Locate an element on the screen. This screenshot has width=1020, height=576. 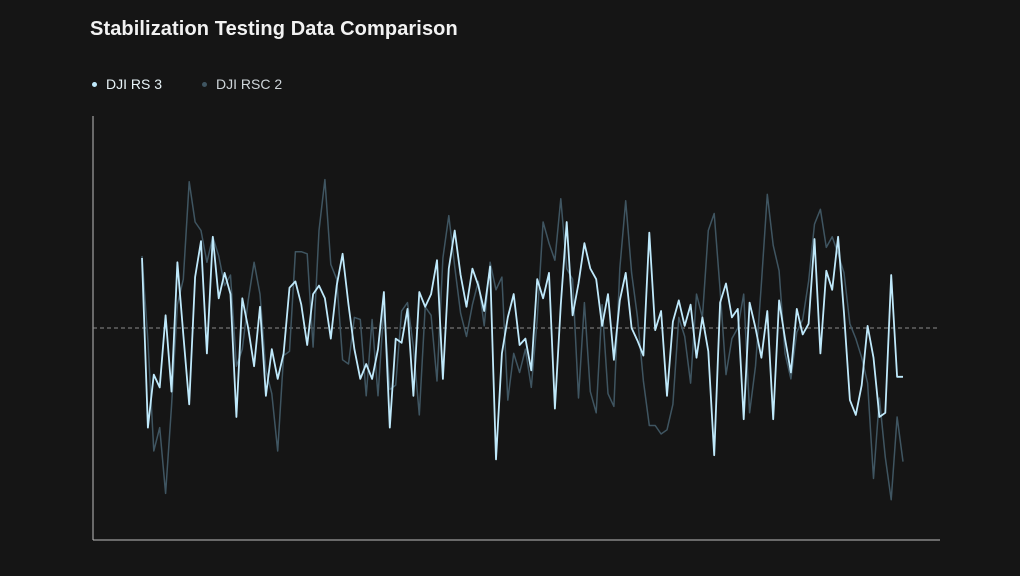
legend-label-rsc2: DJI RSC 2 is located at coordinates (249, 84).